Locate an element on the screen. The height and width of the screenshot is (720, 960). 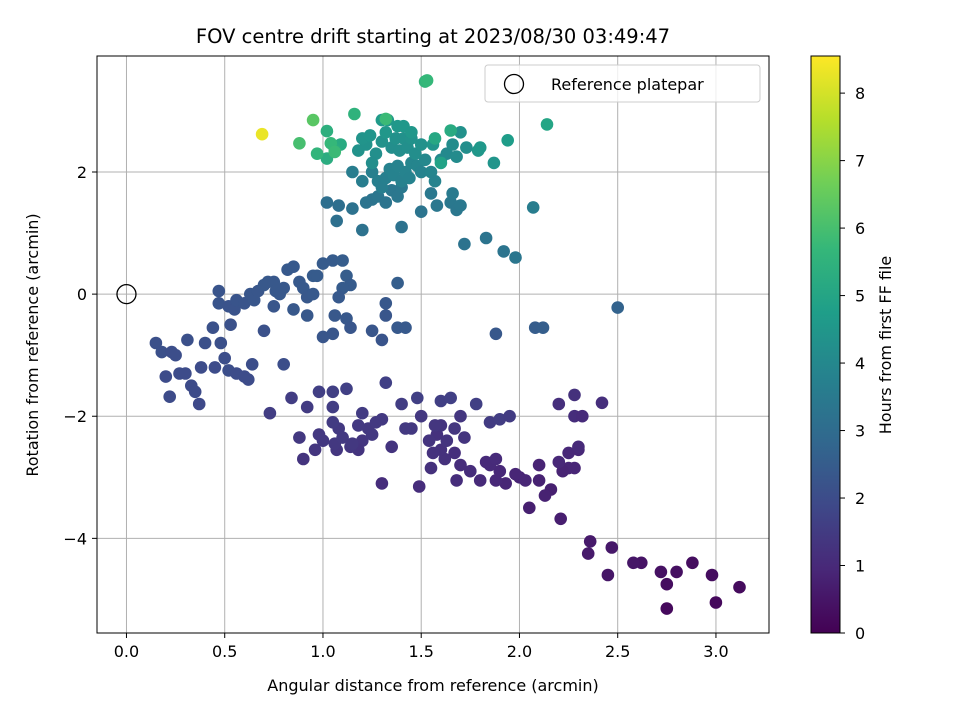
x-tick-label: 2.5 is located at coordinates (617, 651).